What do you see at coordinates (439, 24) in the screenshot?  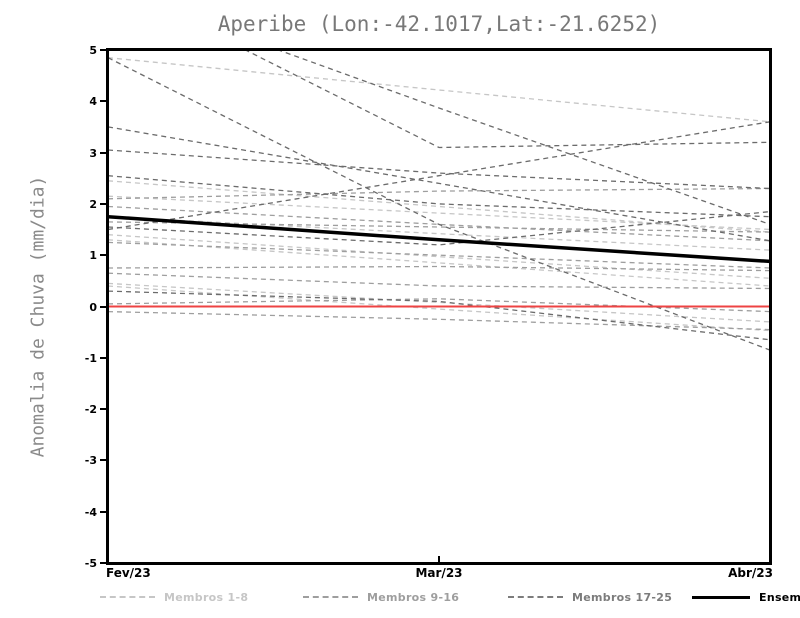 I see `chart-title: Aperibe (Lon:-42.1017,Lat:-21.6252)` at bounding box center [439, 24].